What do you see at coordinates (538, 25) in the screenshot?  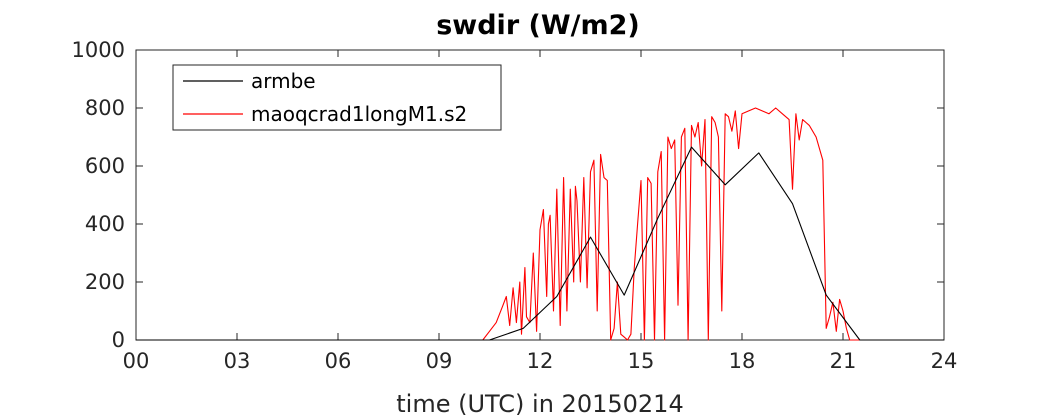 I see `chart-title: swdir (W/m2)` at bounding box center [538, 25].